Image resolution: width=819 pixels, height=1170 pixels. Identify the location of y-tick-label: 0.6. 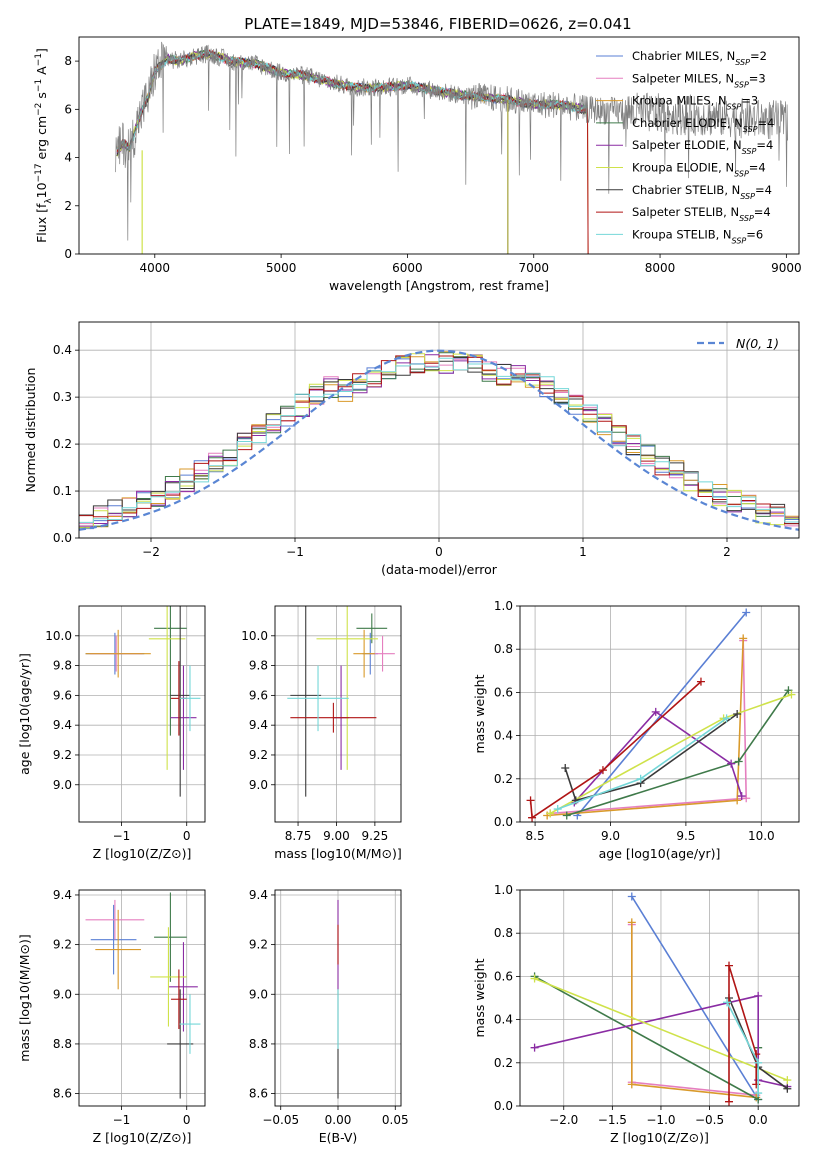
(503, 976).